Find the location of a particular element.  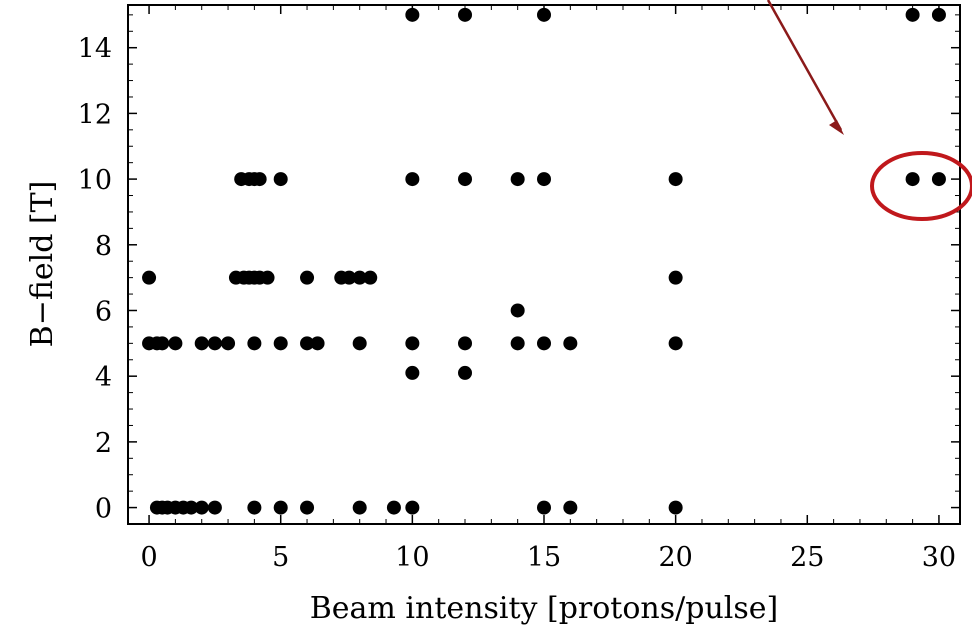

x-axis-label: Beam intensity [protons/pulse] is located at coordinates (544, 608).